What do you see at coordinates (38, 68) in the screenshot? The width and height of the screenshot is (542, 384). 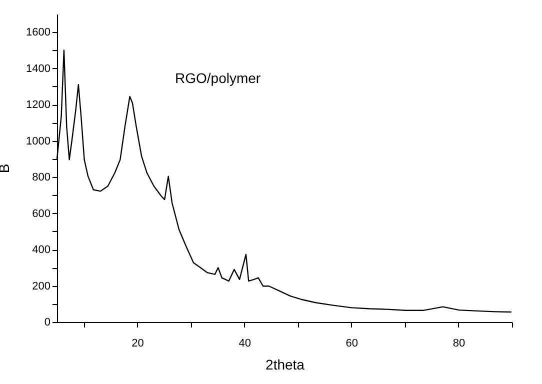 I see `y-tick-label: 1400` at bounding box center [38, 68].